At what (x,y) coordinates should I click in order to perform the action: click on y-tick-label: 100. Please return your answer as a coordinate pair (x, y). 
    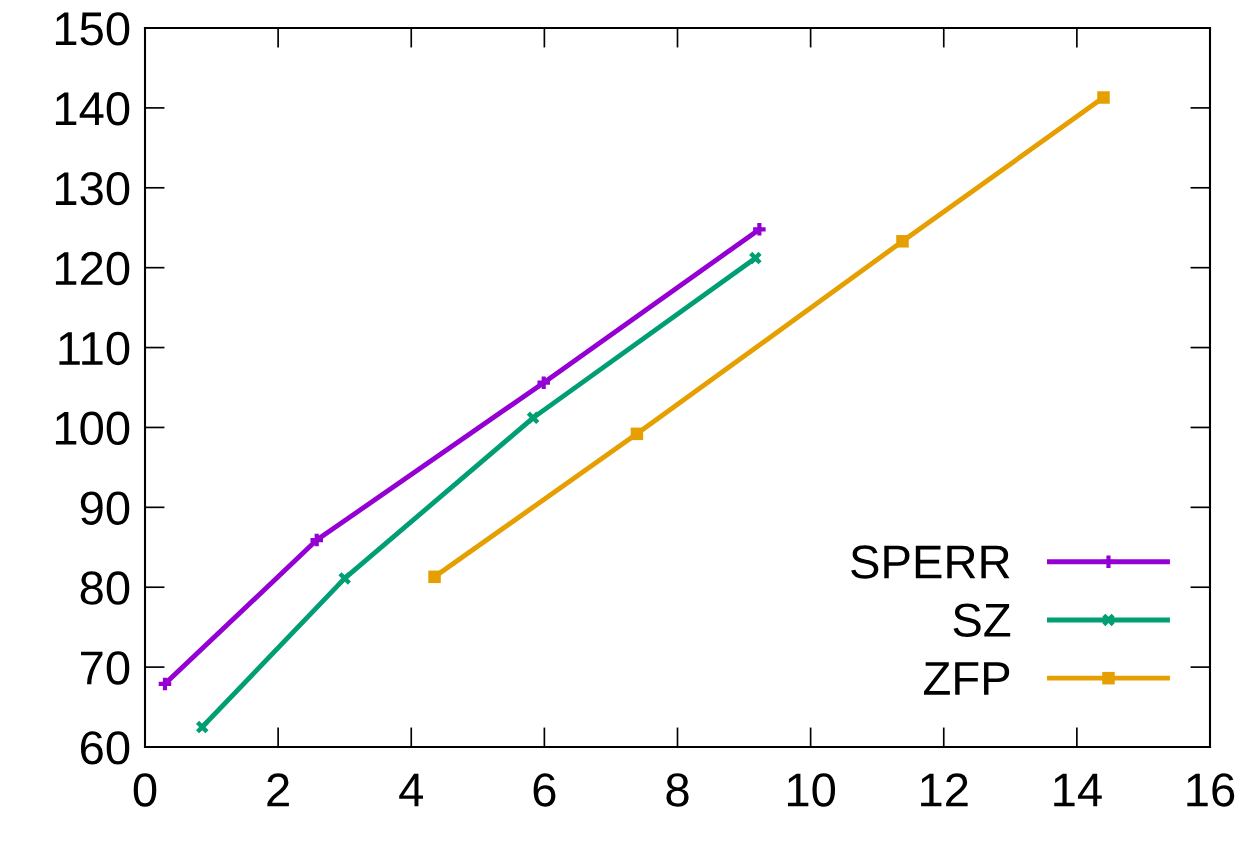
    Looking at the image, I should click on (92, 428).